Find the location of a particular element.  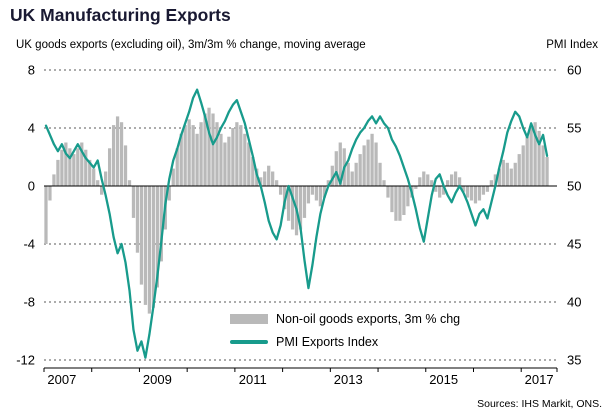

legend-label-bars: Non-oil goods exports, 3m % chg is located at coordinates (368, 319).